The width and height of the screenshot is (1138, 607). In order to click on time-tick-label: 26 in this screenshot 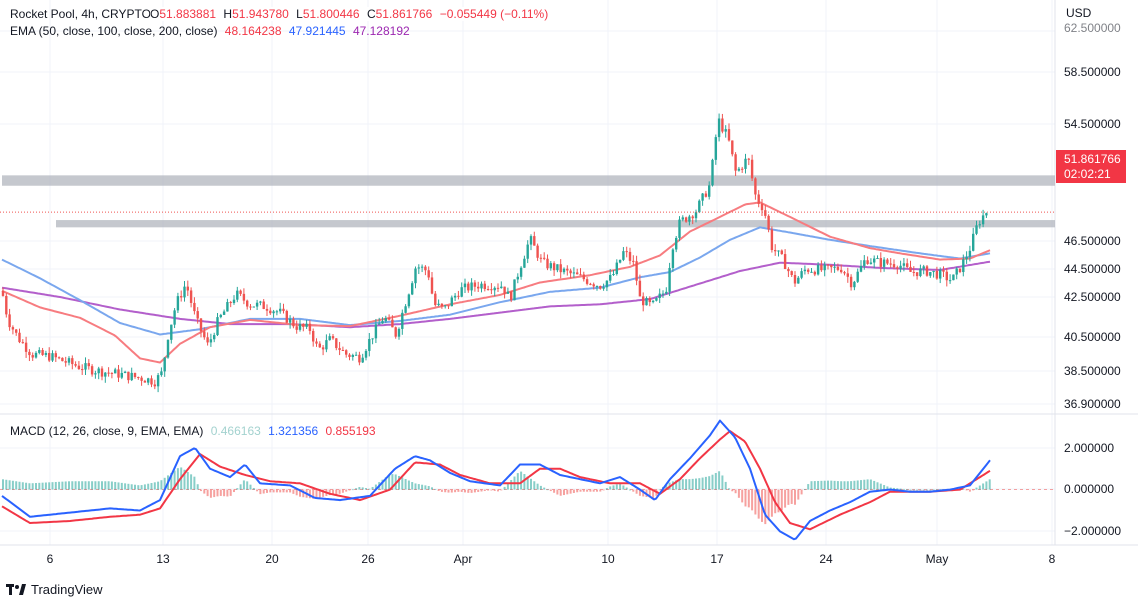, I will do `click(368, 559)`.